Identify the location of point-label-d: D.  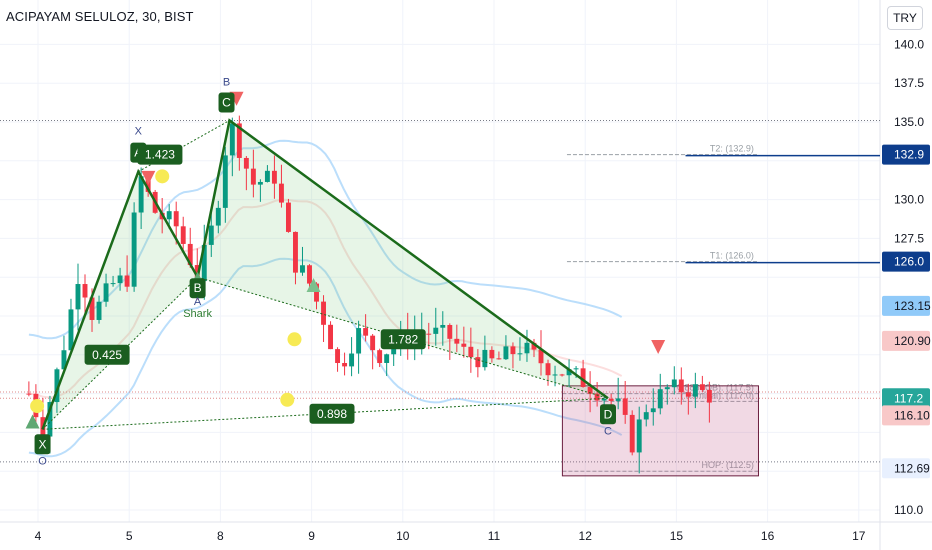
(608, 414).